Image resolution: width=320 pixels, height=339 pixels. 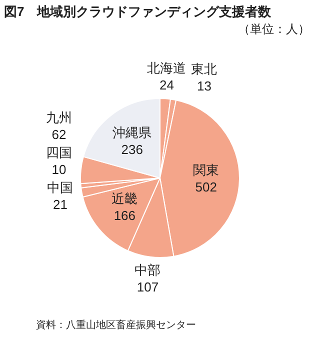 I want to click on text: （単位：人）, so click(x=274, y=29).